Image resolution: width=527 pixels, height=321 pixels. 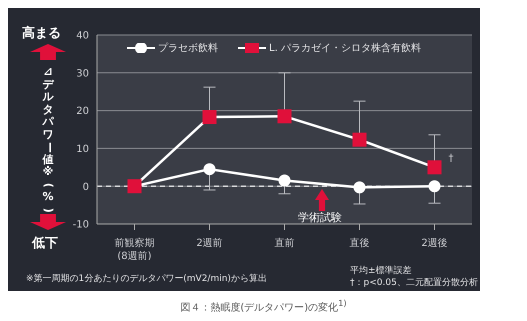 What do you see at coordinates (209, 243) in the screenshot?
I see `x-tick-label: 2週前` at bounding box center [209, 243].